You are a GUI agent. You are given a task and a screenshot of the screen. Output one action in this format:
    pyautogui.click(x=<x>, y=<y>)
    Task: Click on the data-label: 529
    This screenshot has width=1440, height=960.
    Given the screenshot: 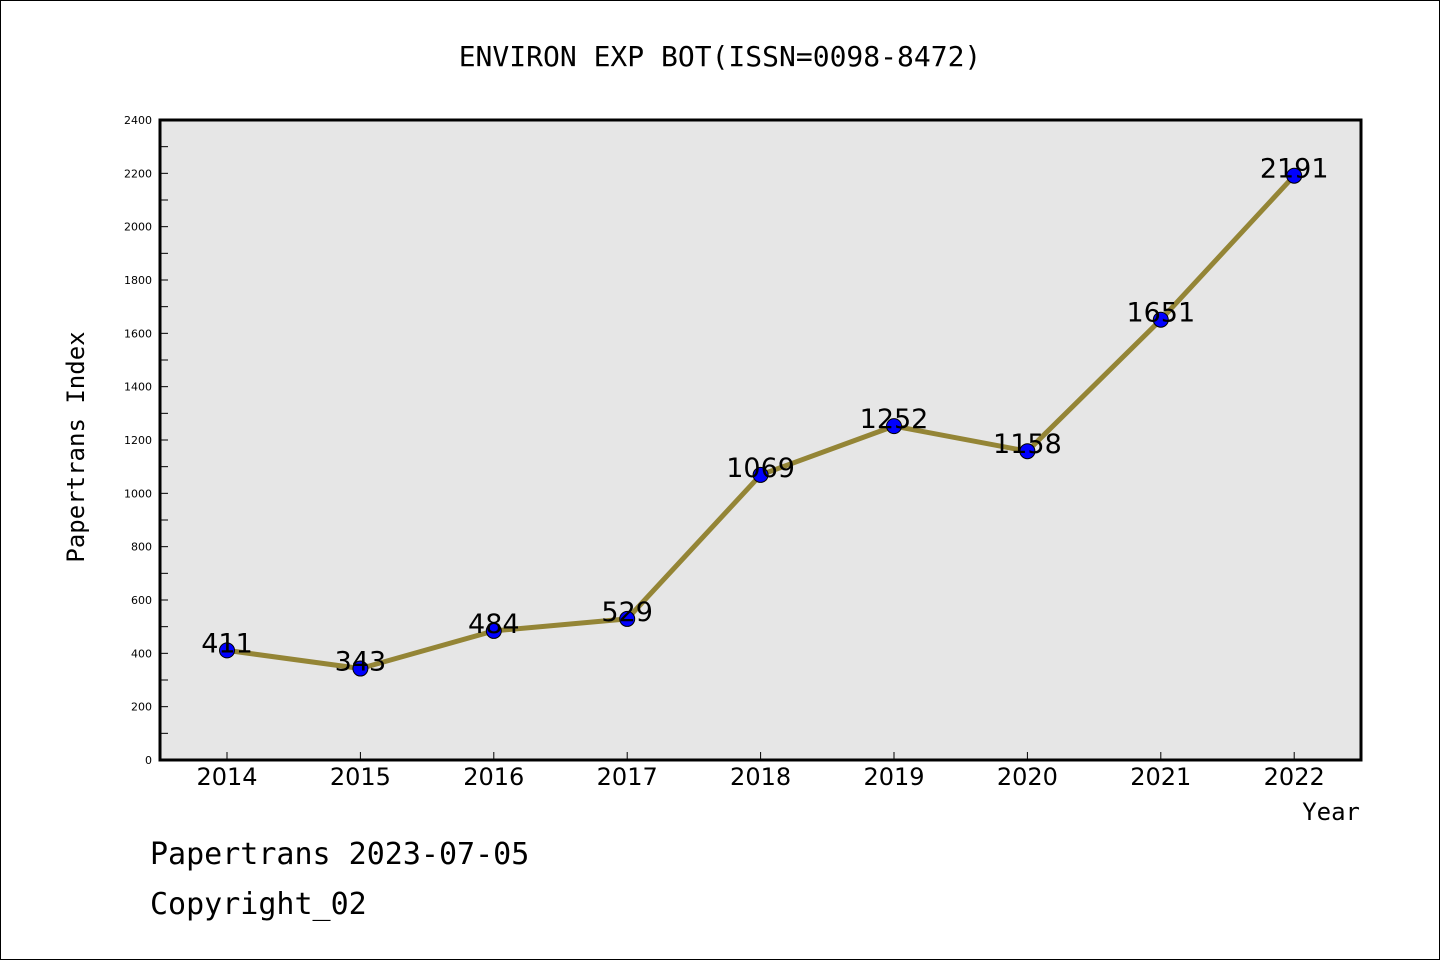 What is the action you would take?
    pyautogui.click(x=627, y=612)
    